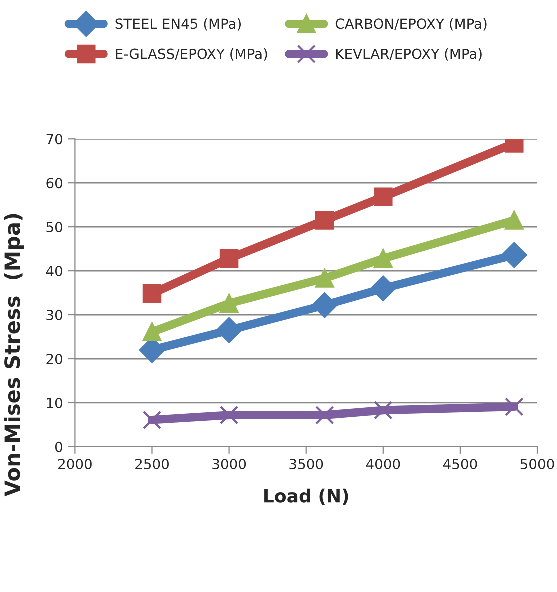  What do you see at coordinates (537, 464) in the screenshot?
I see `x-tick-label: 5000` at bounding box center [537, 464].